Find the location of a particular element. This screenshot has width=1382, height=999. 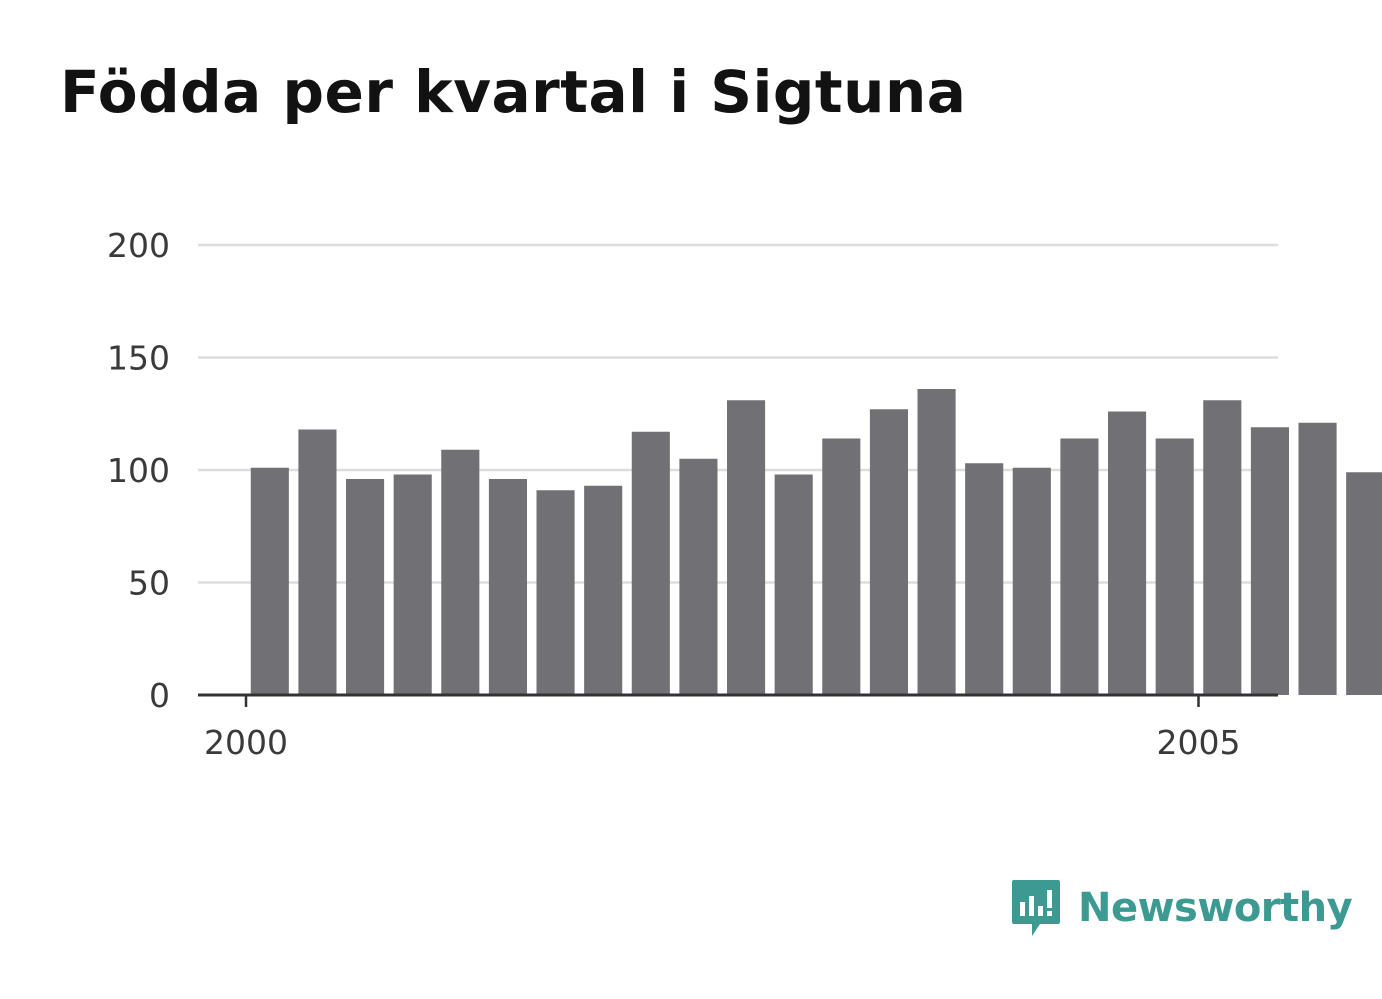

y-tick-label: 0 is located at coordinates (159, 695).